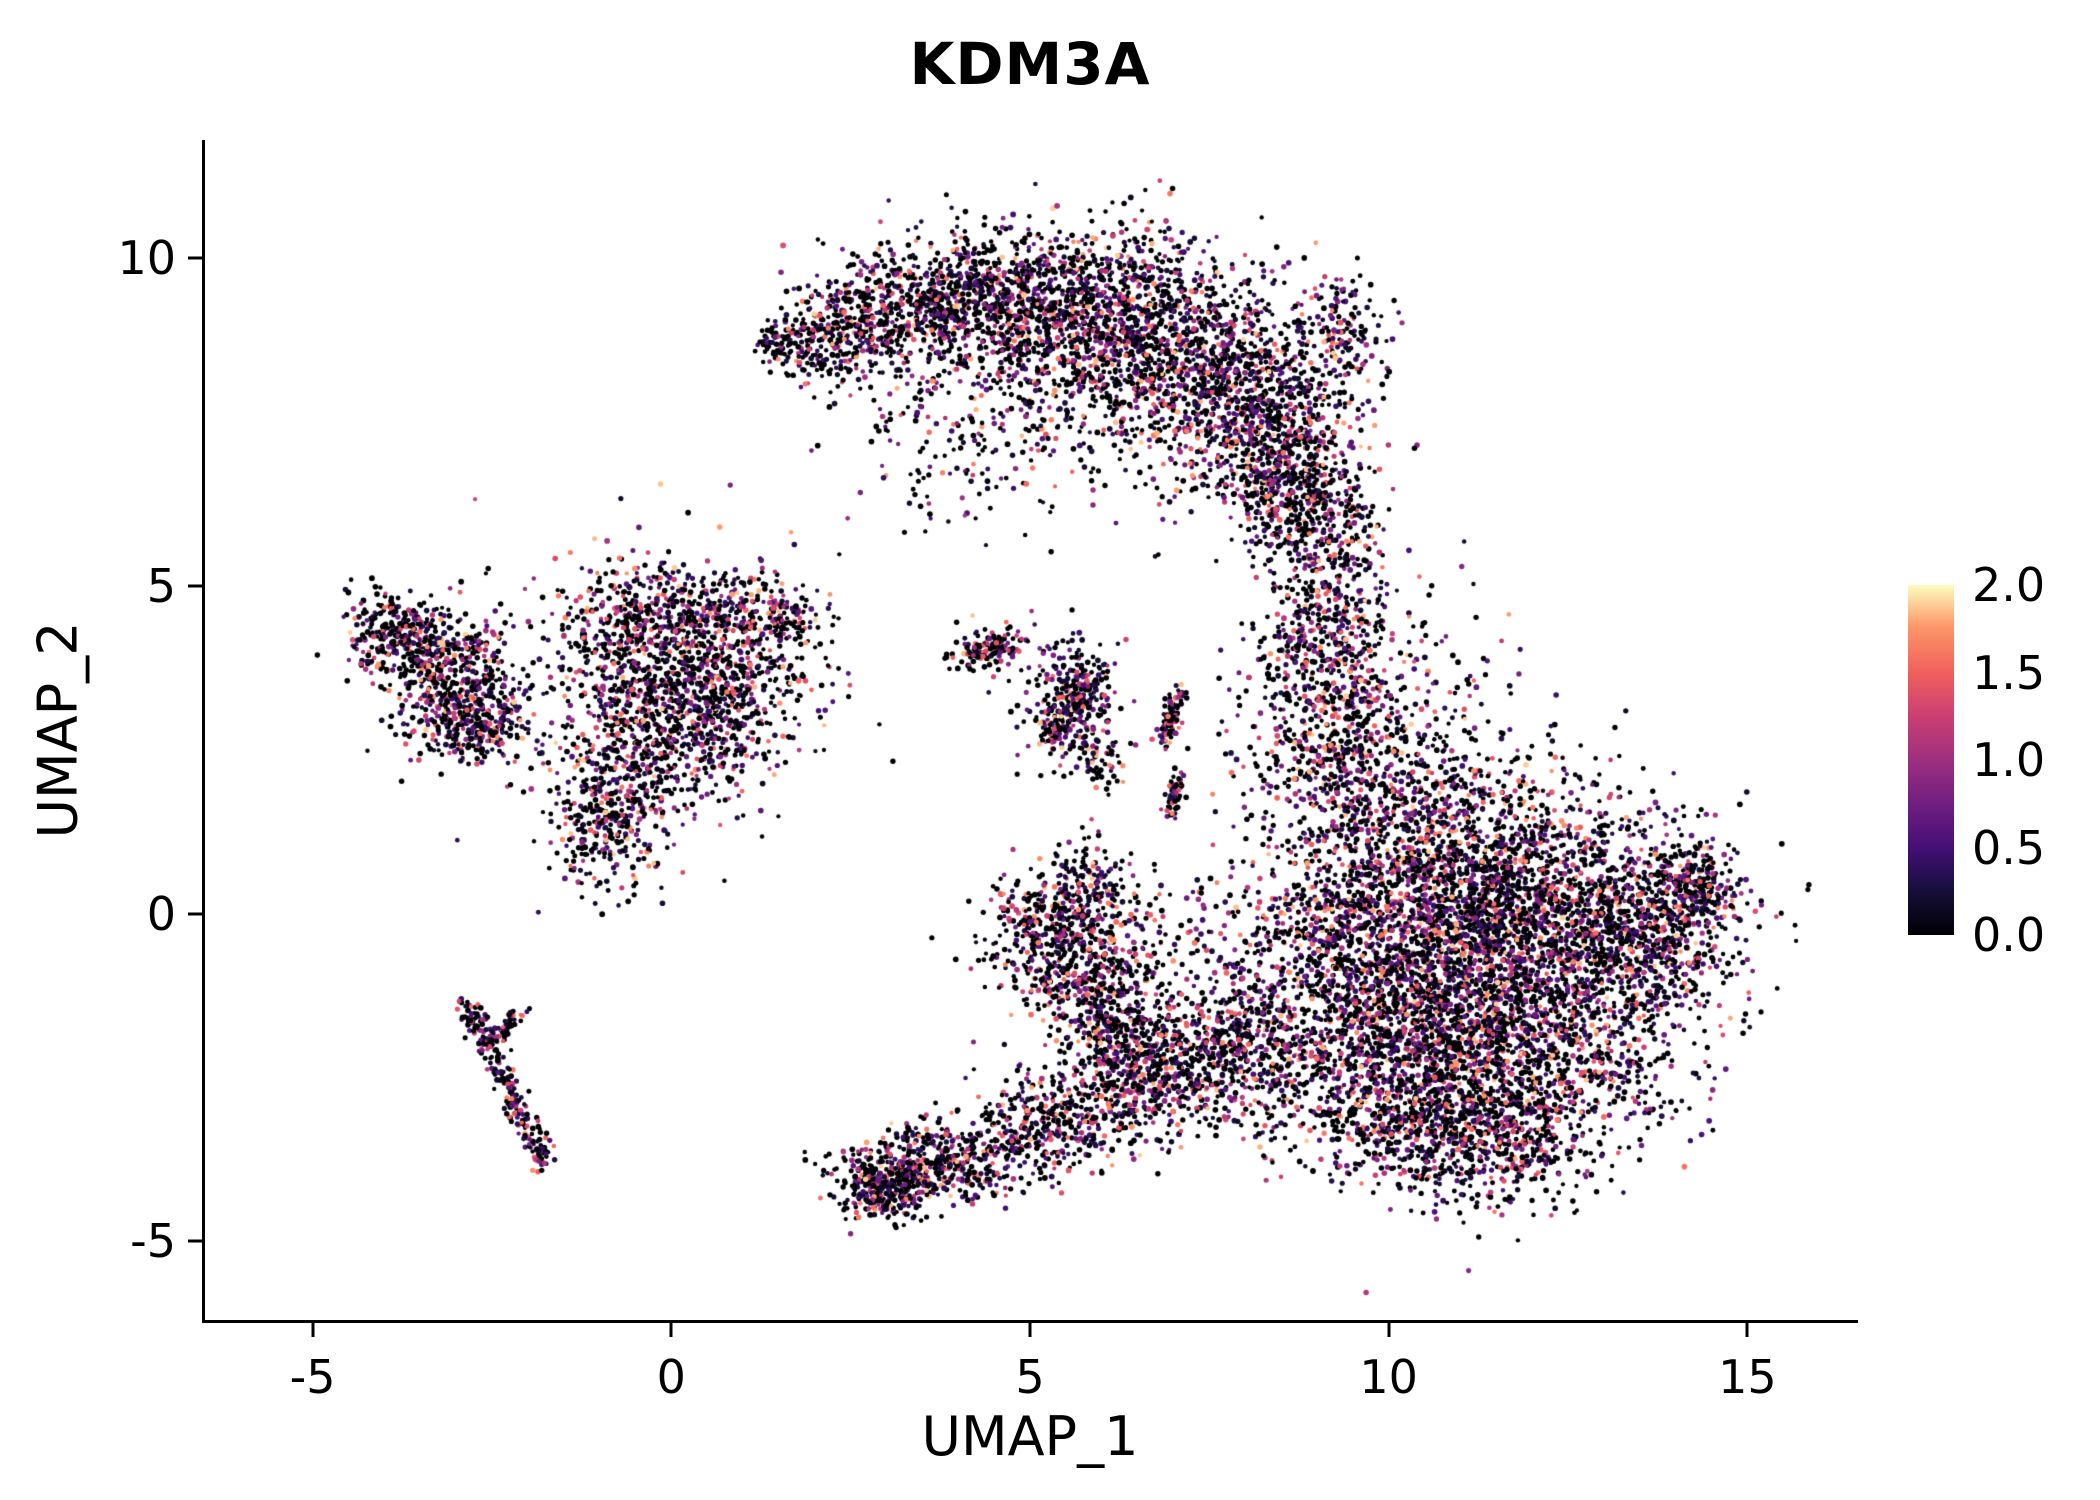 The image size is (2100, 1500). Describe the element at coordinates (1747, 1377) in the screenshot. I see `x-tick-label: 15` at that location.